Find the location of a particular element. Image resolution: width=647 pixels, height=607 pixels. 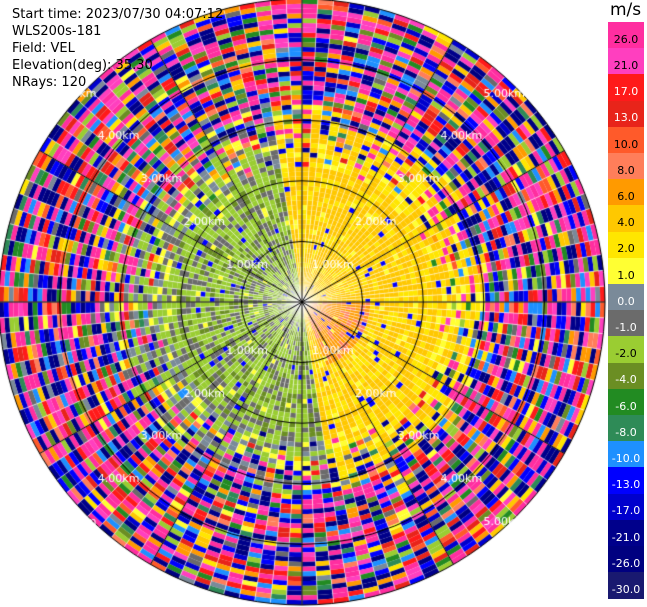

colorbar-unit-label: m/s is located at coordinates (626, 10).